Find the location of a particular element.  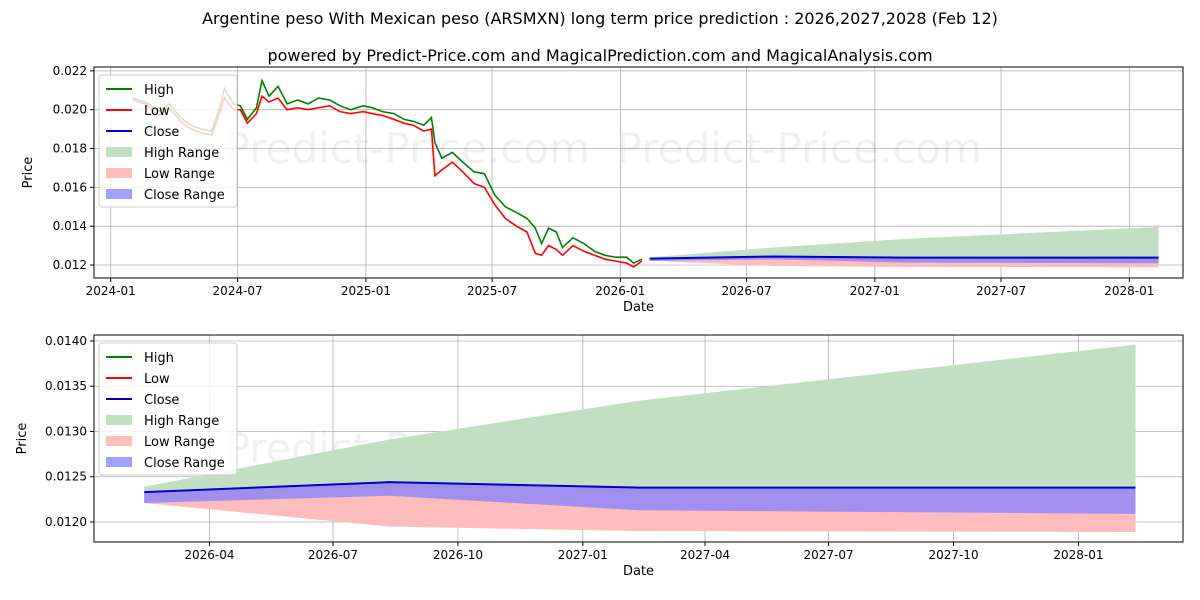

x-tick-label: 2024-01 is located at coordinates (111, 291).